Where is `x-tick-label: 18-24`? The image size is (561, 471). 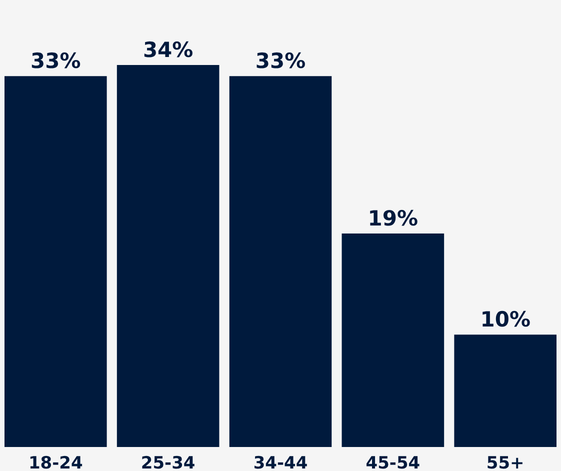
x-tick-label: 18-24 is located at coordinates (56, 462).